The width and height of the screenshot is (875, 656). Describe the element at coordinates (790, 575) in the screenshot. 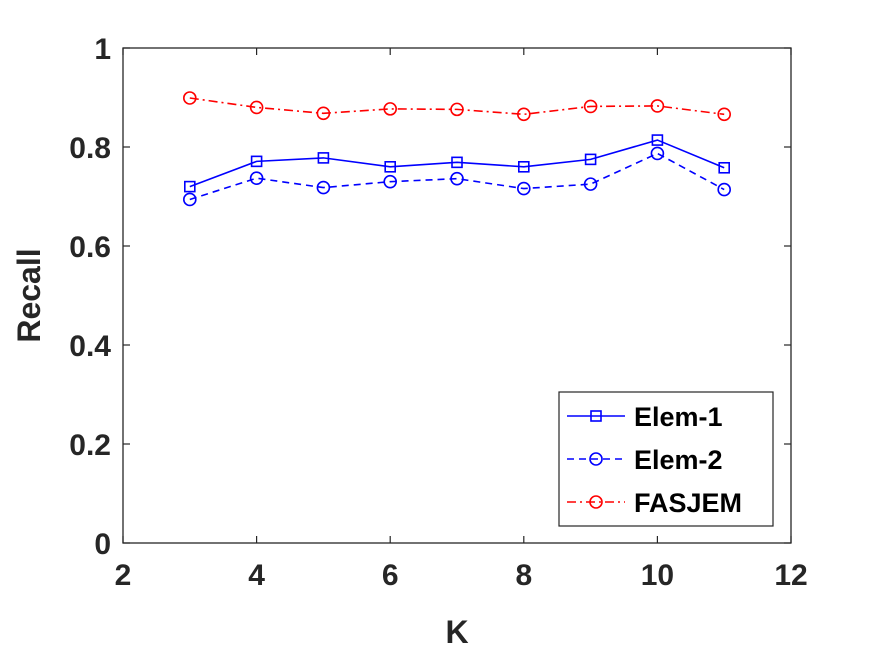

I see `x-tick-label: 12` at that location.